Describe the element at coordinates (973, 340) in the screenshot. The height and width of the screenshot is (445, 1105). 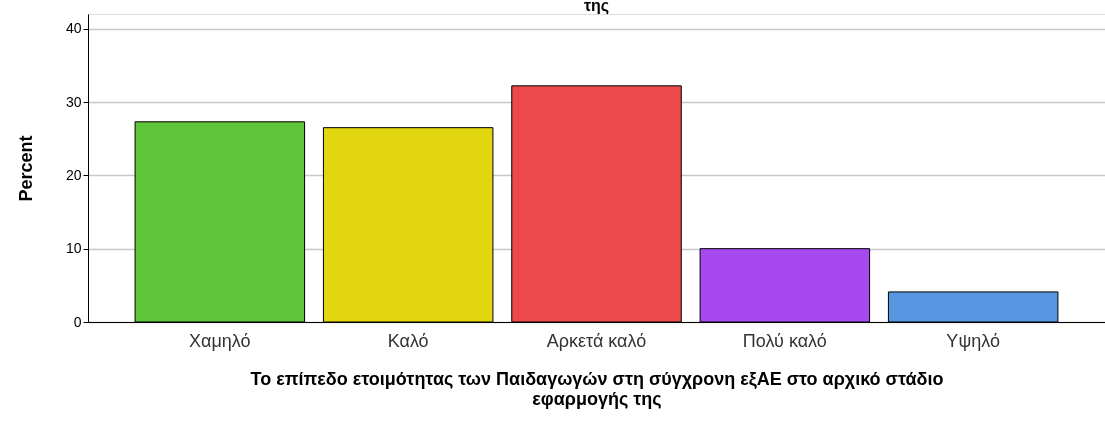
I see `x-tick-label: Υψηλό` at that location.